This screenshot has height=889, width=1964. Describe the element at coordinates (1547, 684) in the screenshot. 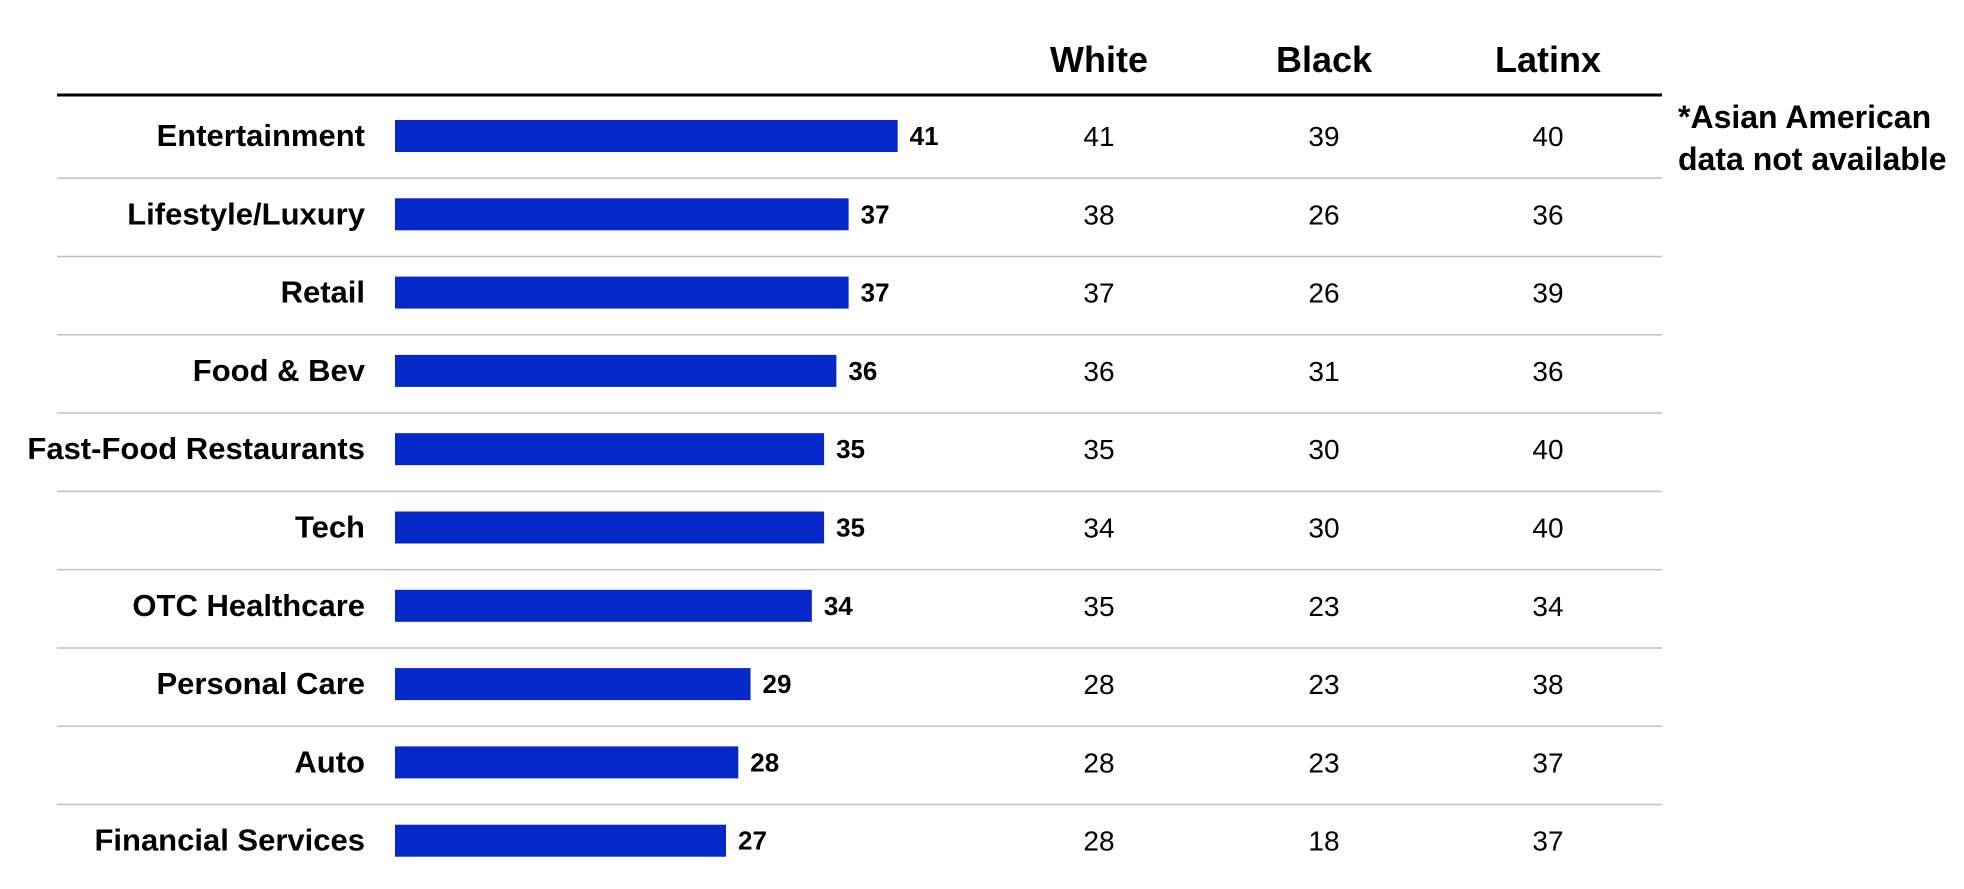

I see `table-cell-latinx: 38` at that location.